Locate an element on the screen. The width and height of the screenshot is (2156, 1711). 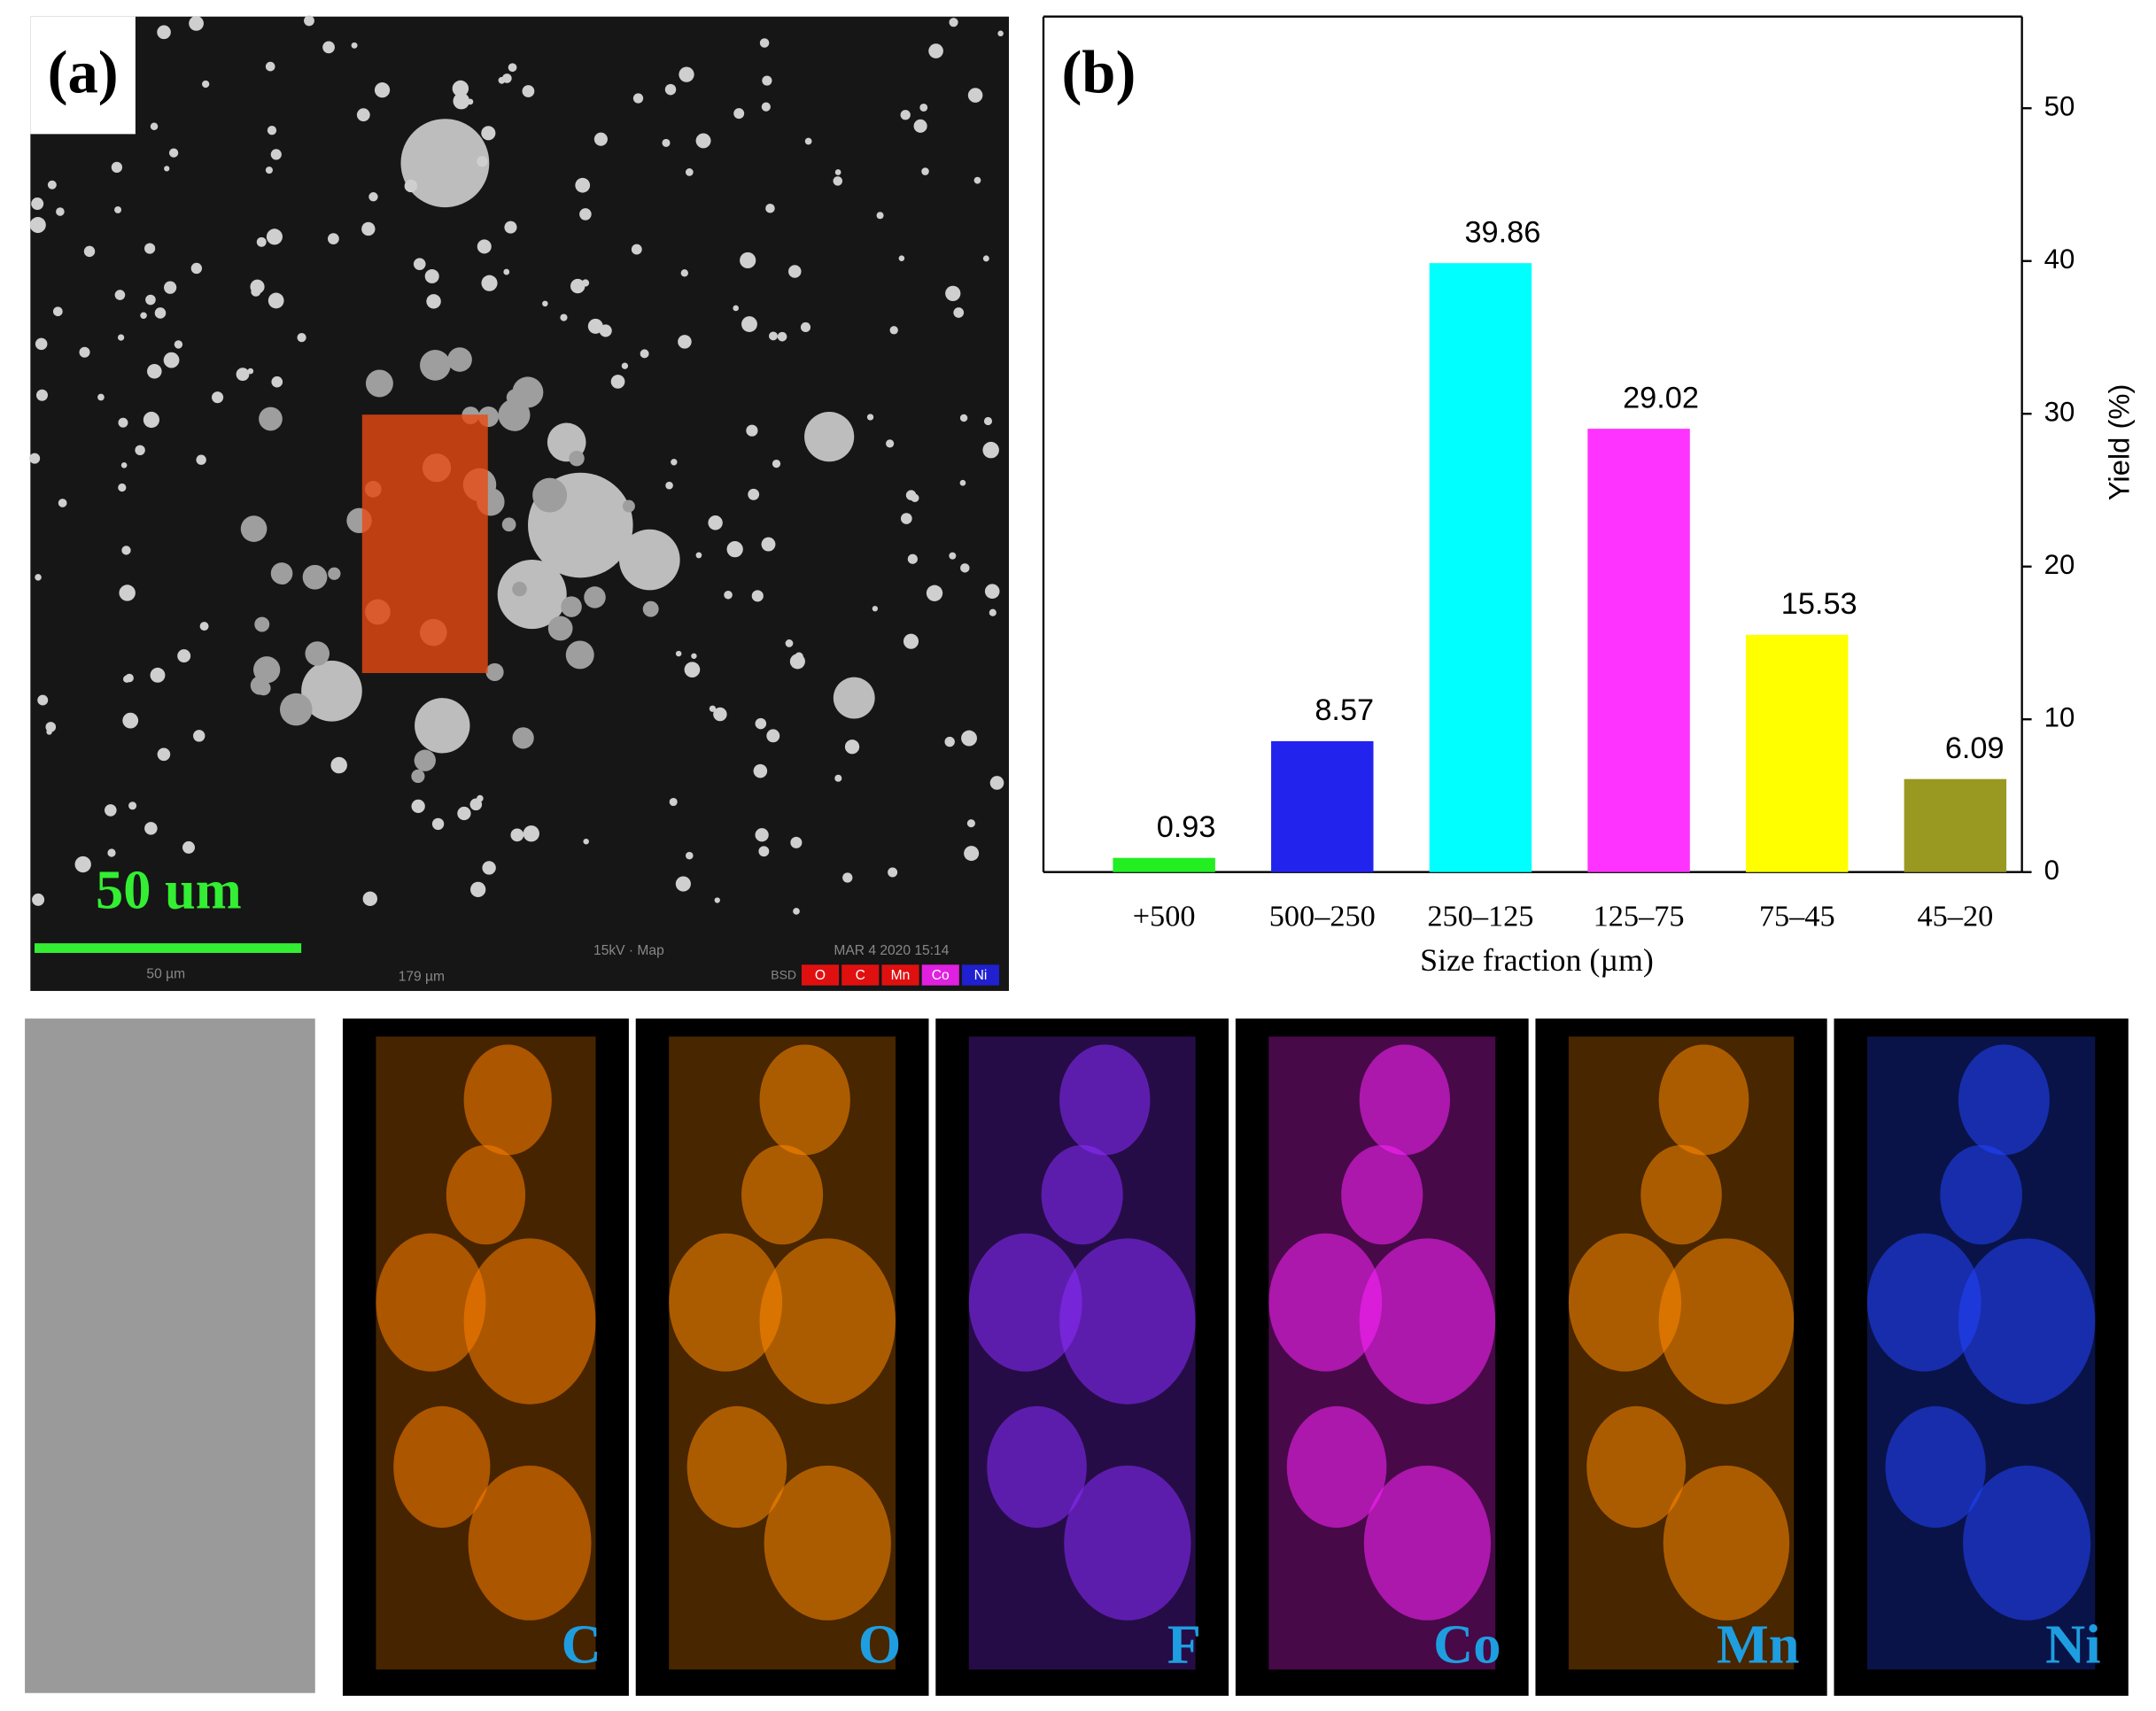
value-label: 29.02 is located at coordinates (1661, 398).